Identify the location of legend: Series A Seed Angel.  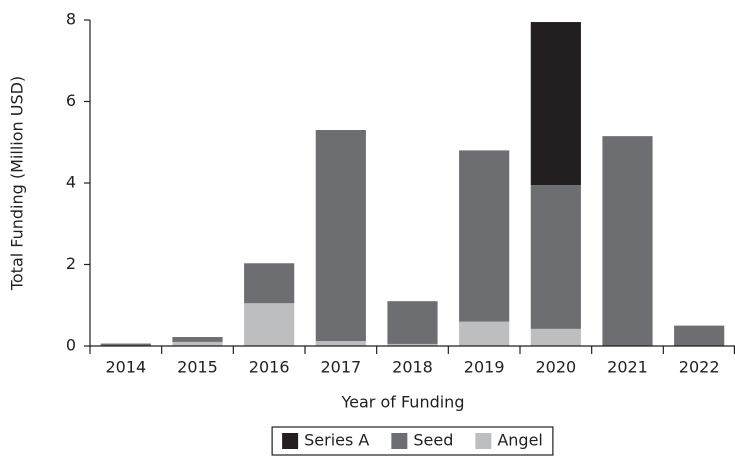
(412, 441).